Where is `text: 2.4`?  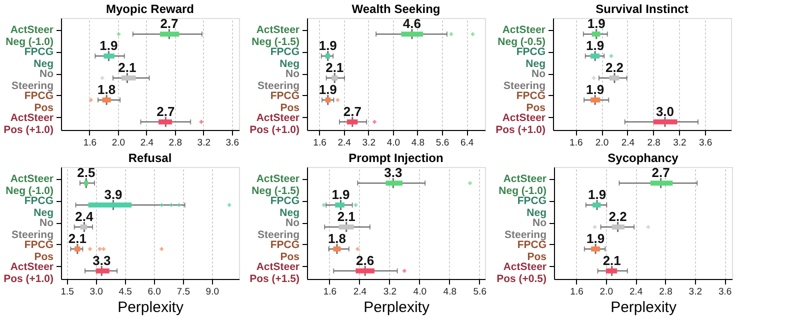
text: 2.4 is located at coordinates (84, 216).